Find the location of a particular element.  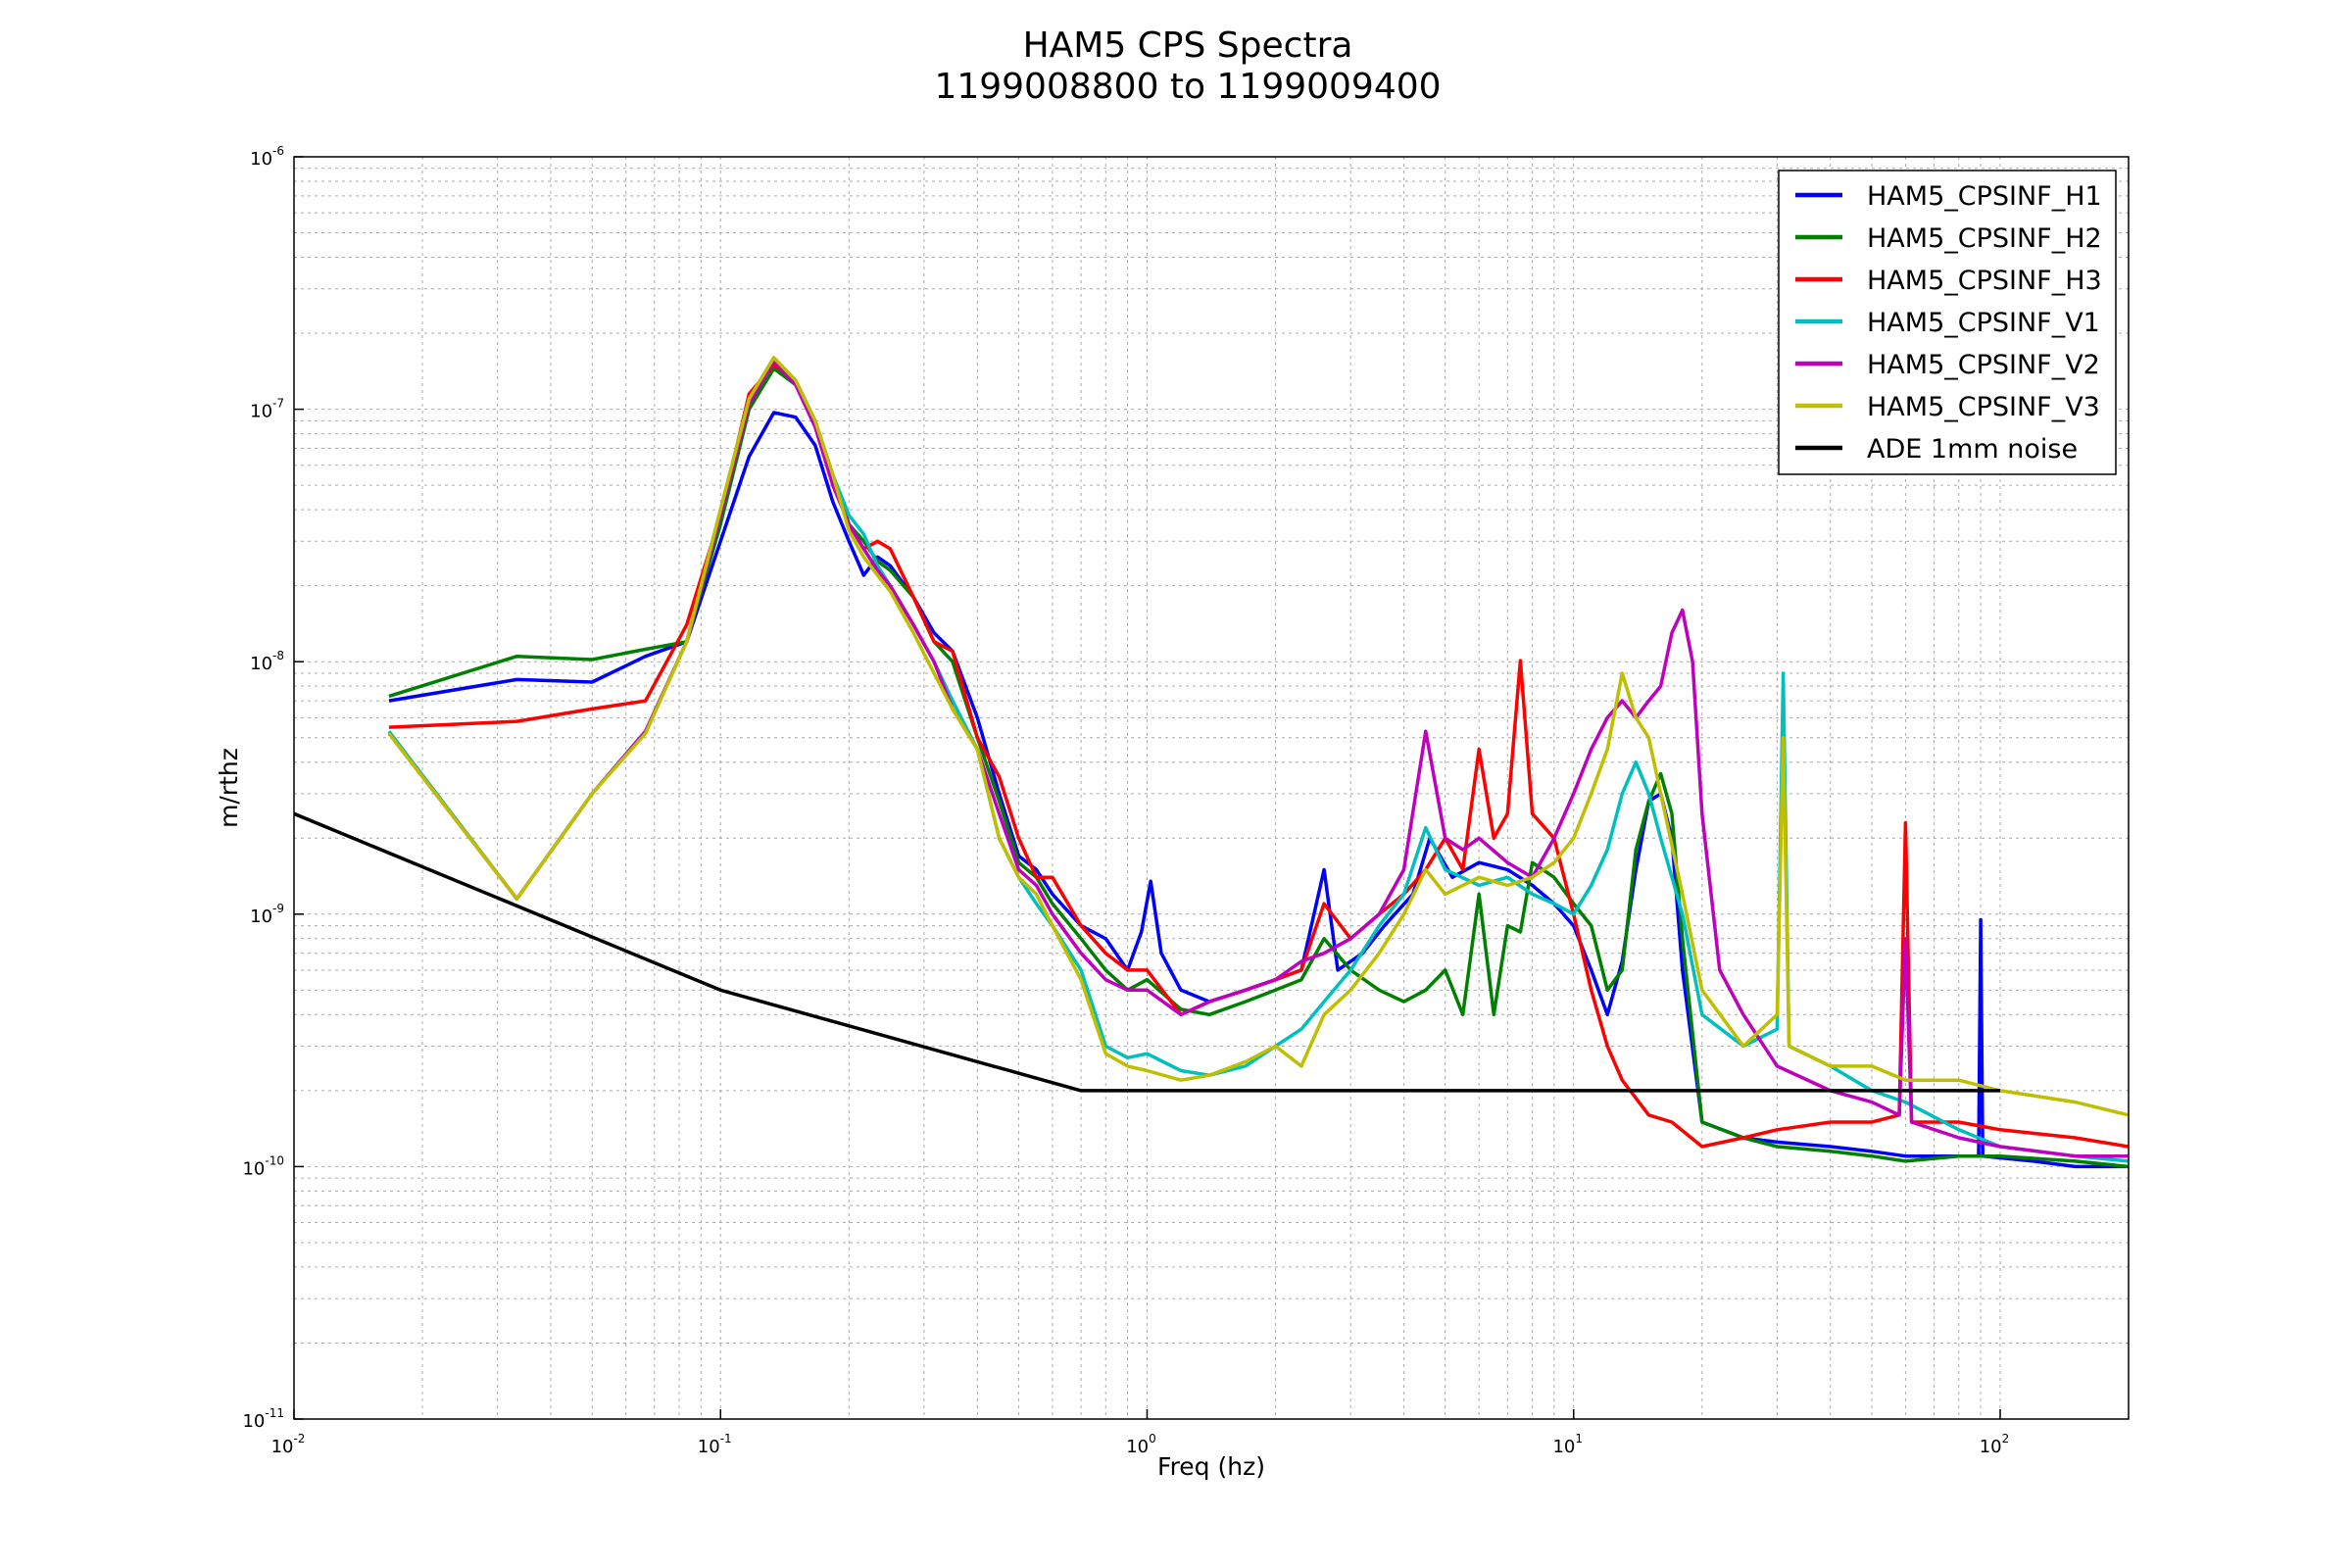

legend-label-0: HAM5_CPSINF_H1 is located at coordinates (1984, 196).